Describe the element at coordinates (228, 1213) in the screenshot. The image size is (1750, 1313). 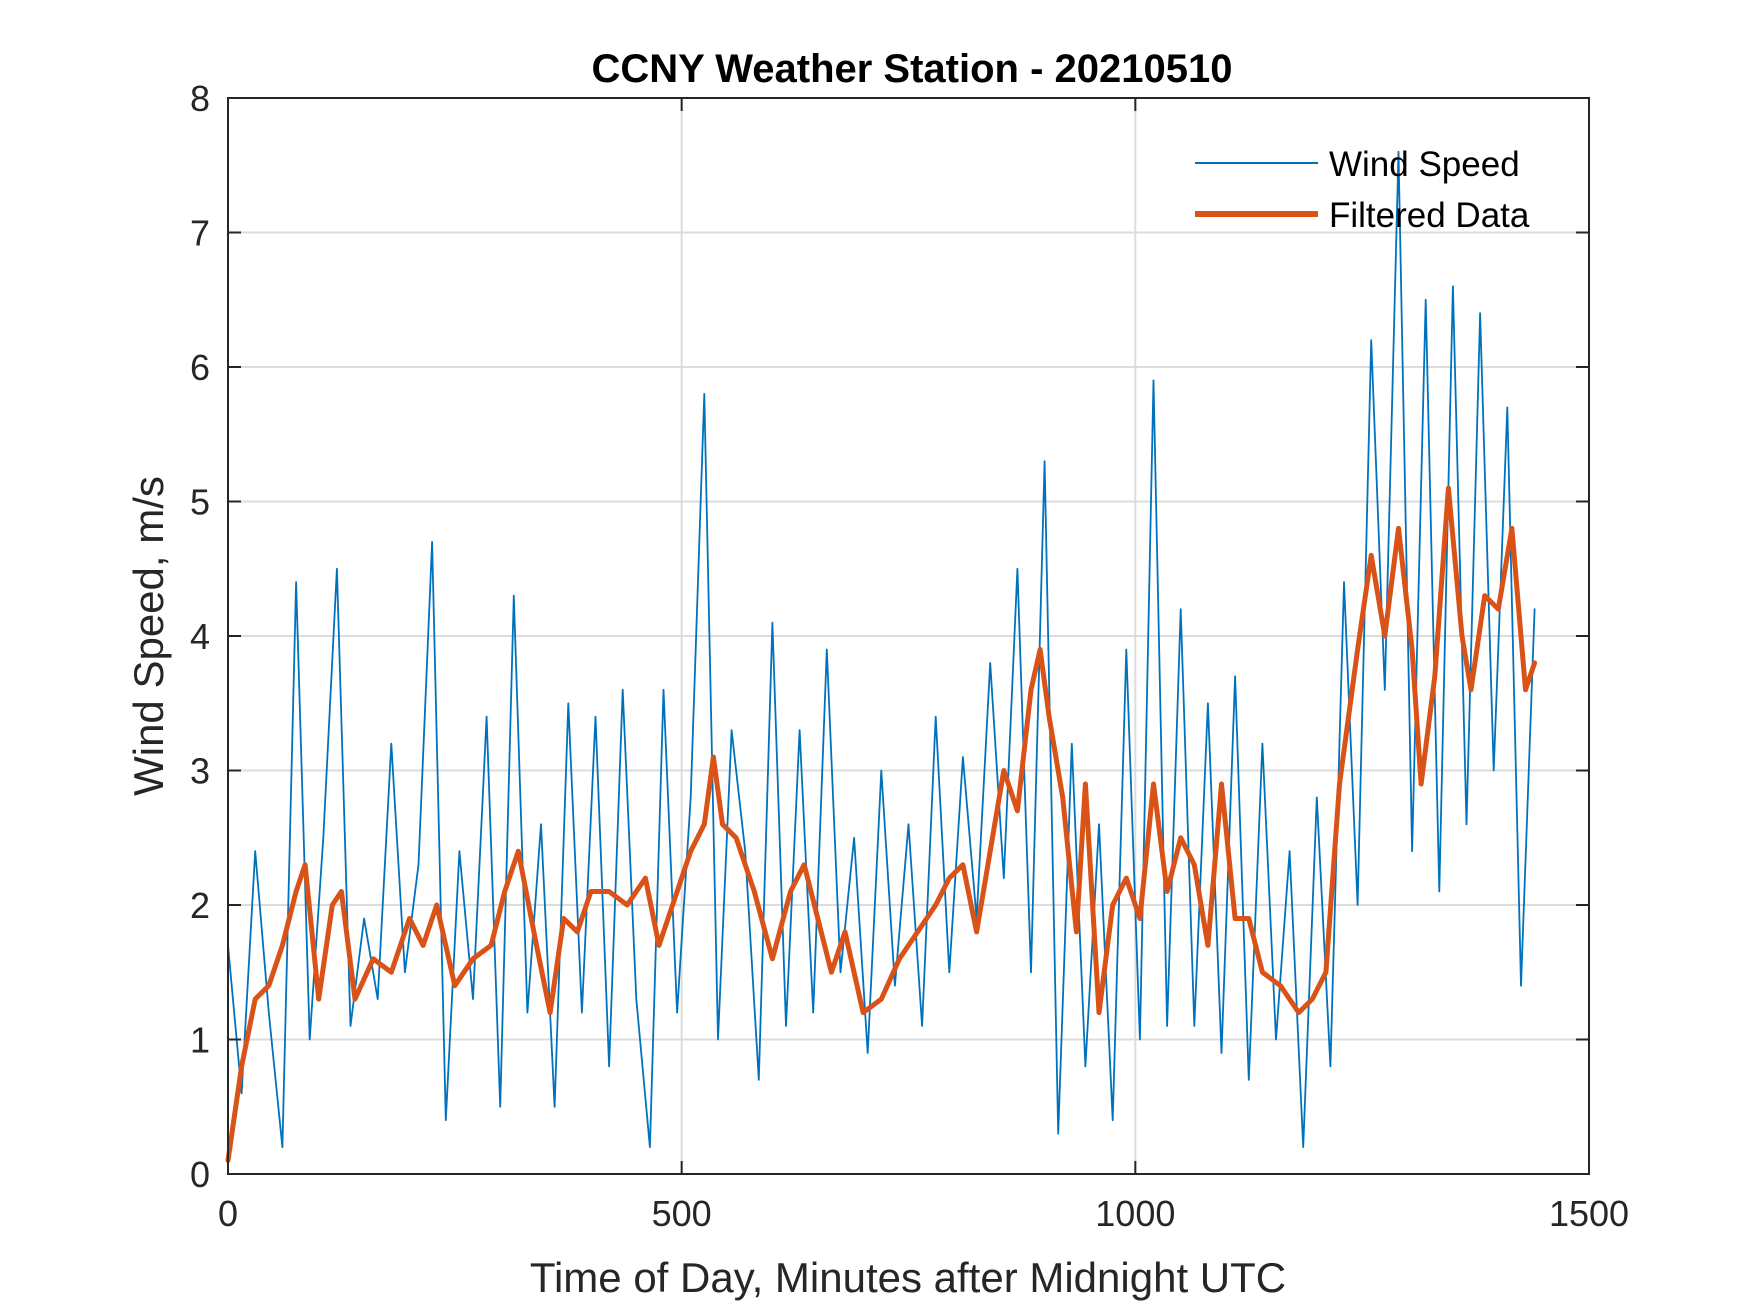
I see `x-tick-label: 0` at that location.